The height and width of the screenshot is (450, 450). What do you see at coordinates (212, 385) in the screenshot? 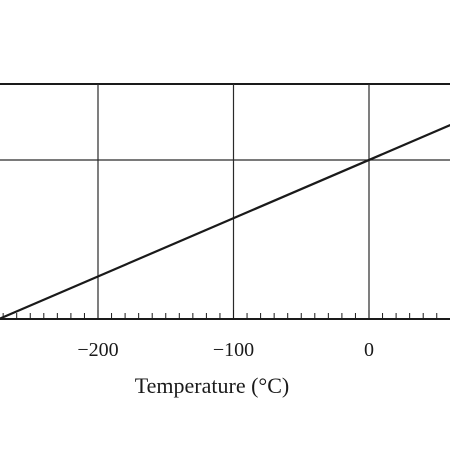
I see `x-axis-title: Temperature (°C)` at bounding box center [212, 385].